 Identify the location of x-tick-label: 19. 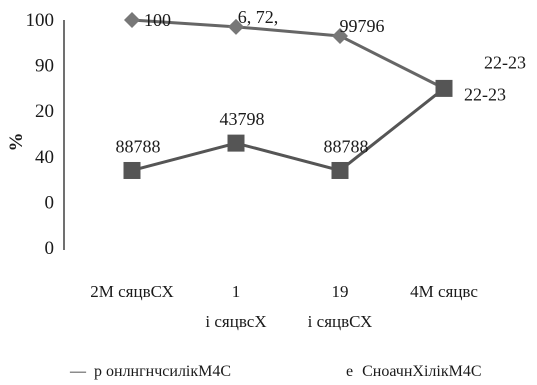
(340, 291).